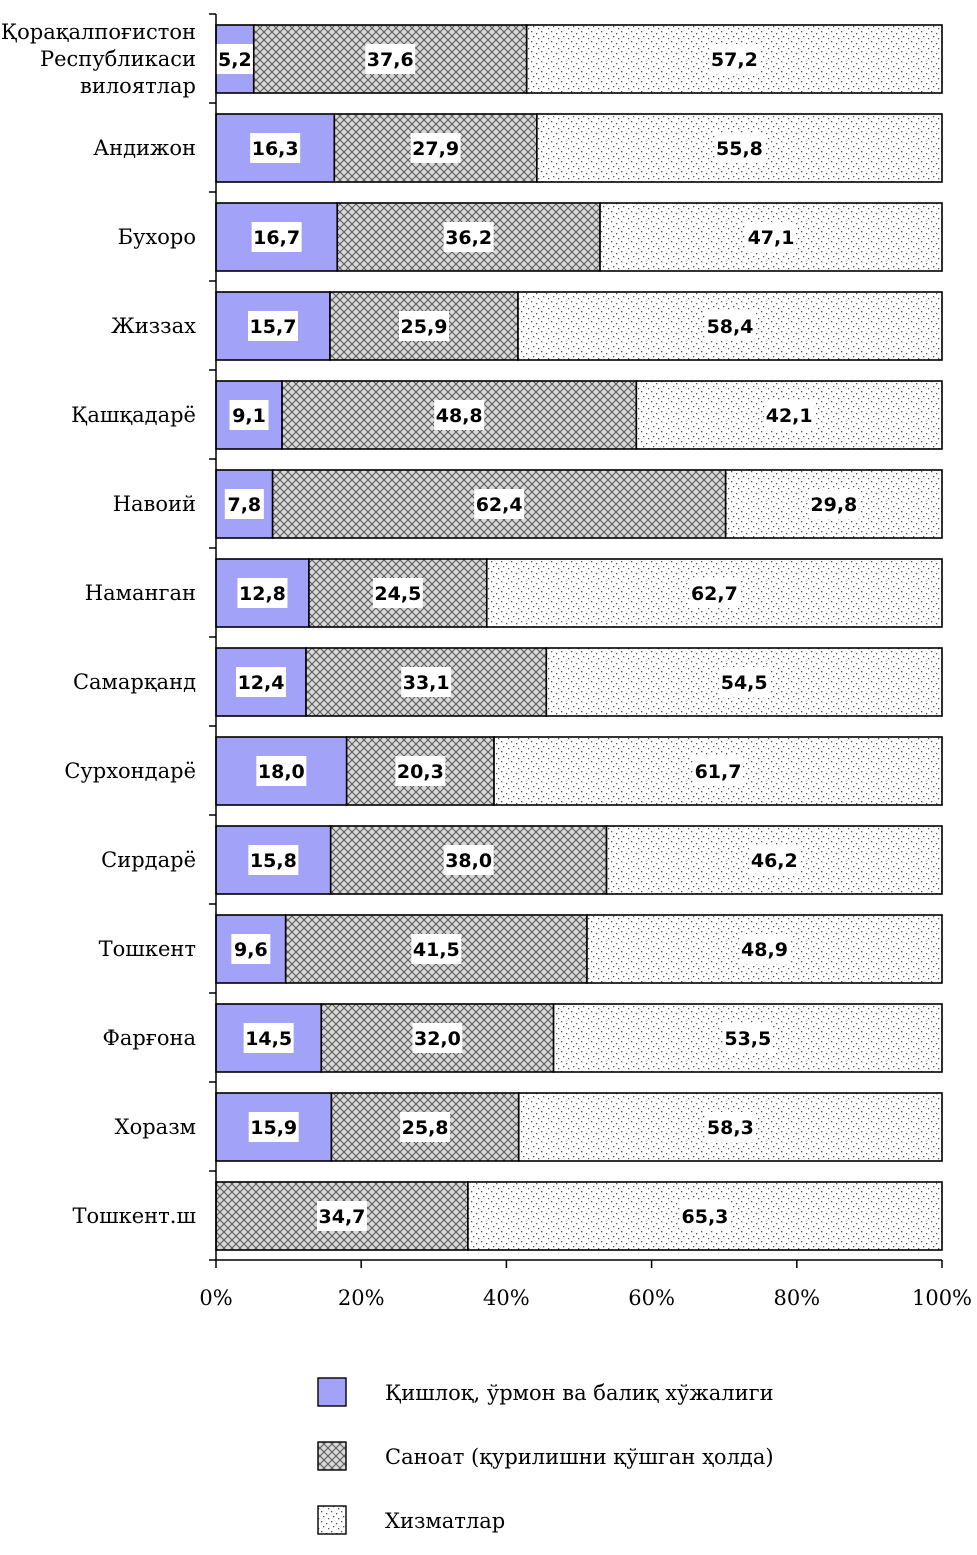 Image resolution: width=977 pixels, height=1555 pixels. What do you see at coordinates (579, 1393) in the screenshot?
I see `legend-label: Қишлоқ, ўрмон ва балиқ хўжалиги` at bounding box center [579, 1393].